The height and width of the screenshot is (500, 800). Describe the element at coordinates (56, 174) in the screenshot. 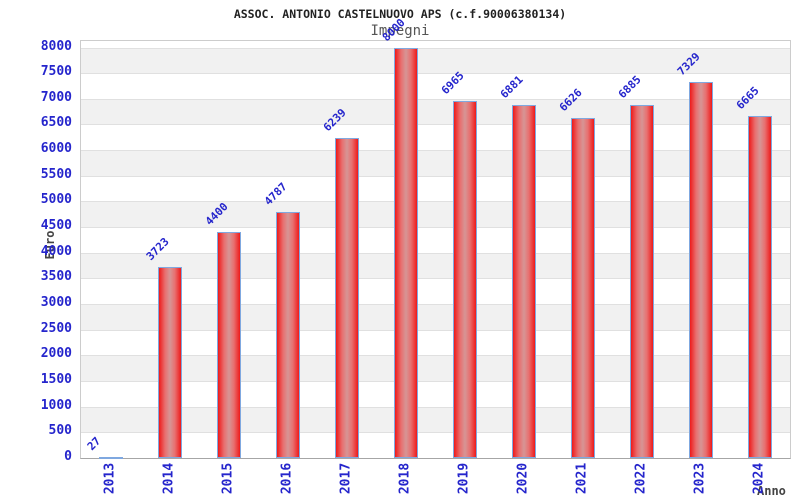

I see `y-tick-label: 5500` at that location.